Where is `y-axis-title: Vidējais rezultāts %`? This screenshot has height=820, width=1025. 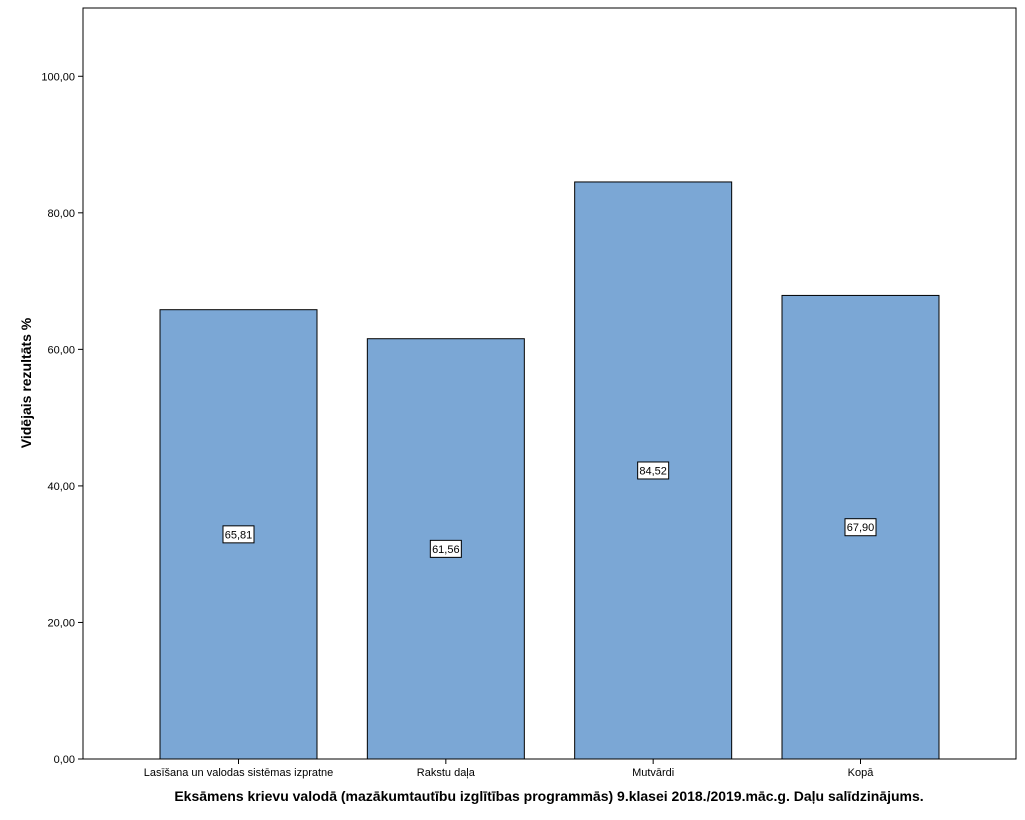
y-axis-title: Vidējais rezultāts % is located at coordinates (26, 382).